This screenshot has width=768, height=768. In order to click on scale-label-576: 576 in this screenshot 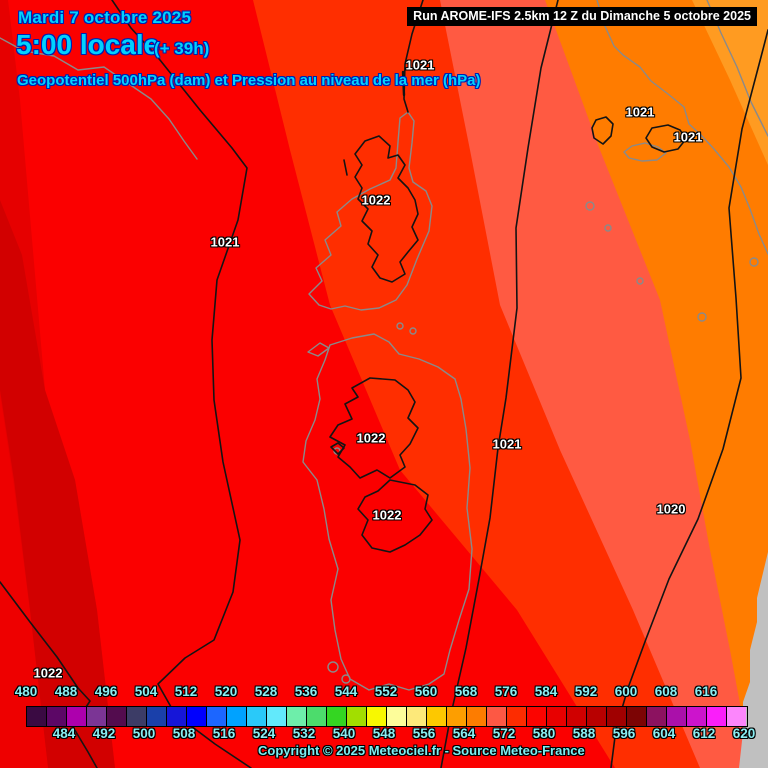, I will do `click(506, 691)`.